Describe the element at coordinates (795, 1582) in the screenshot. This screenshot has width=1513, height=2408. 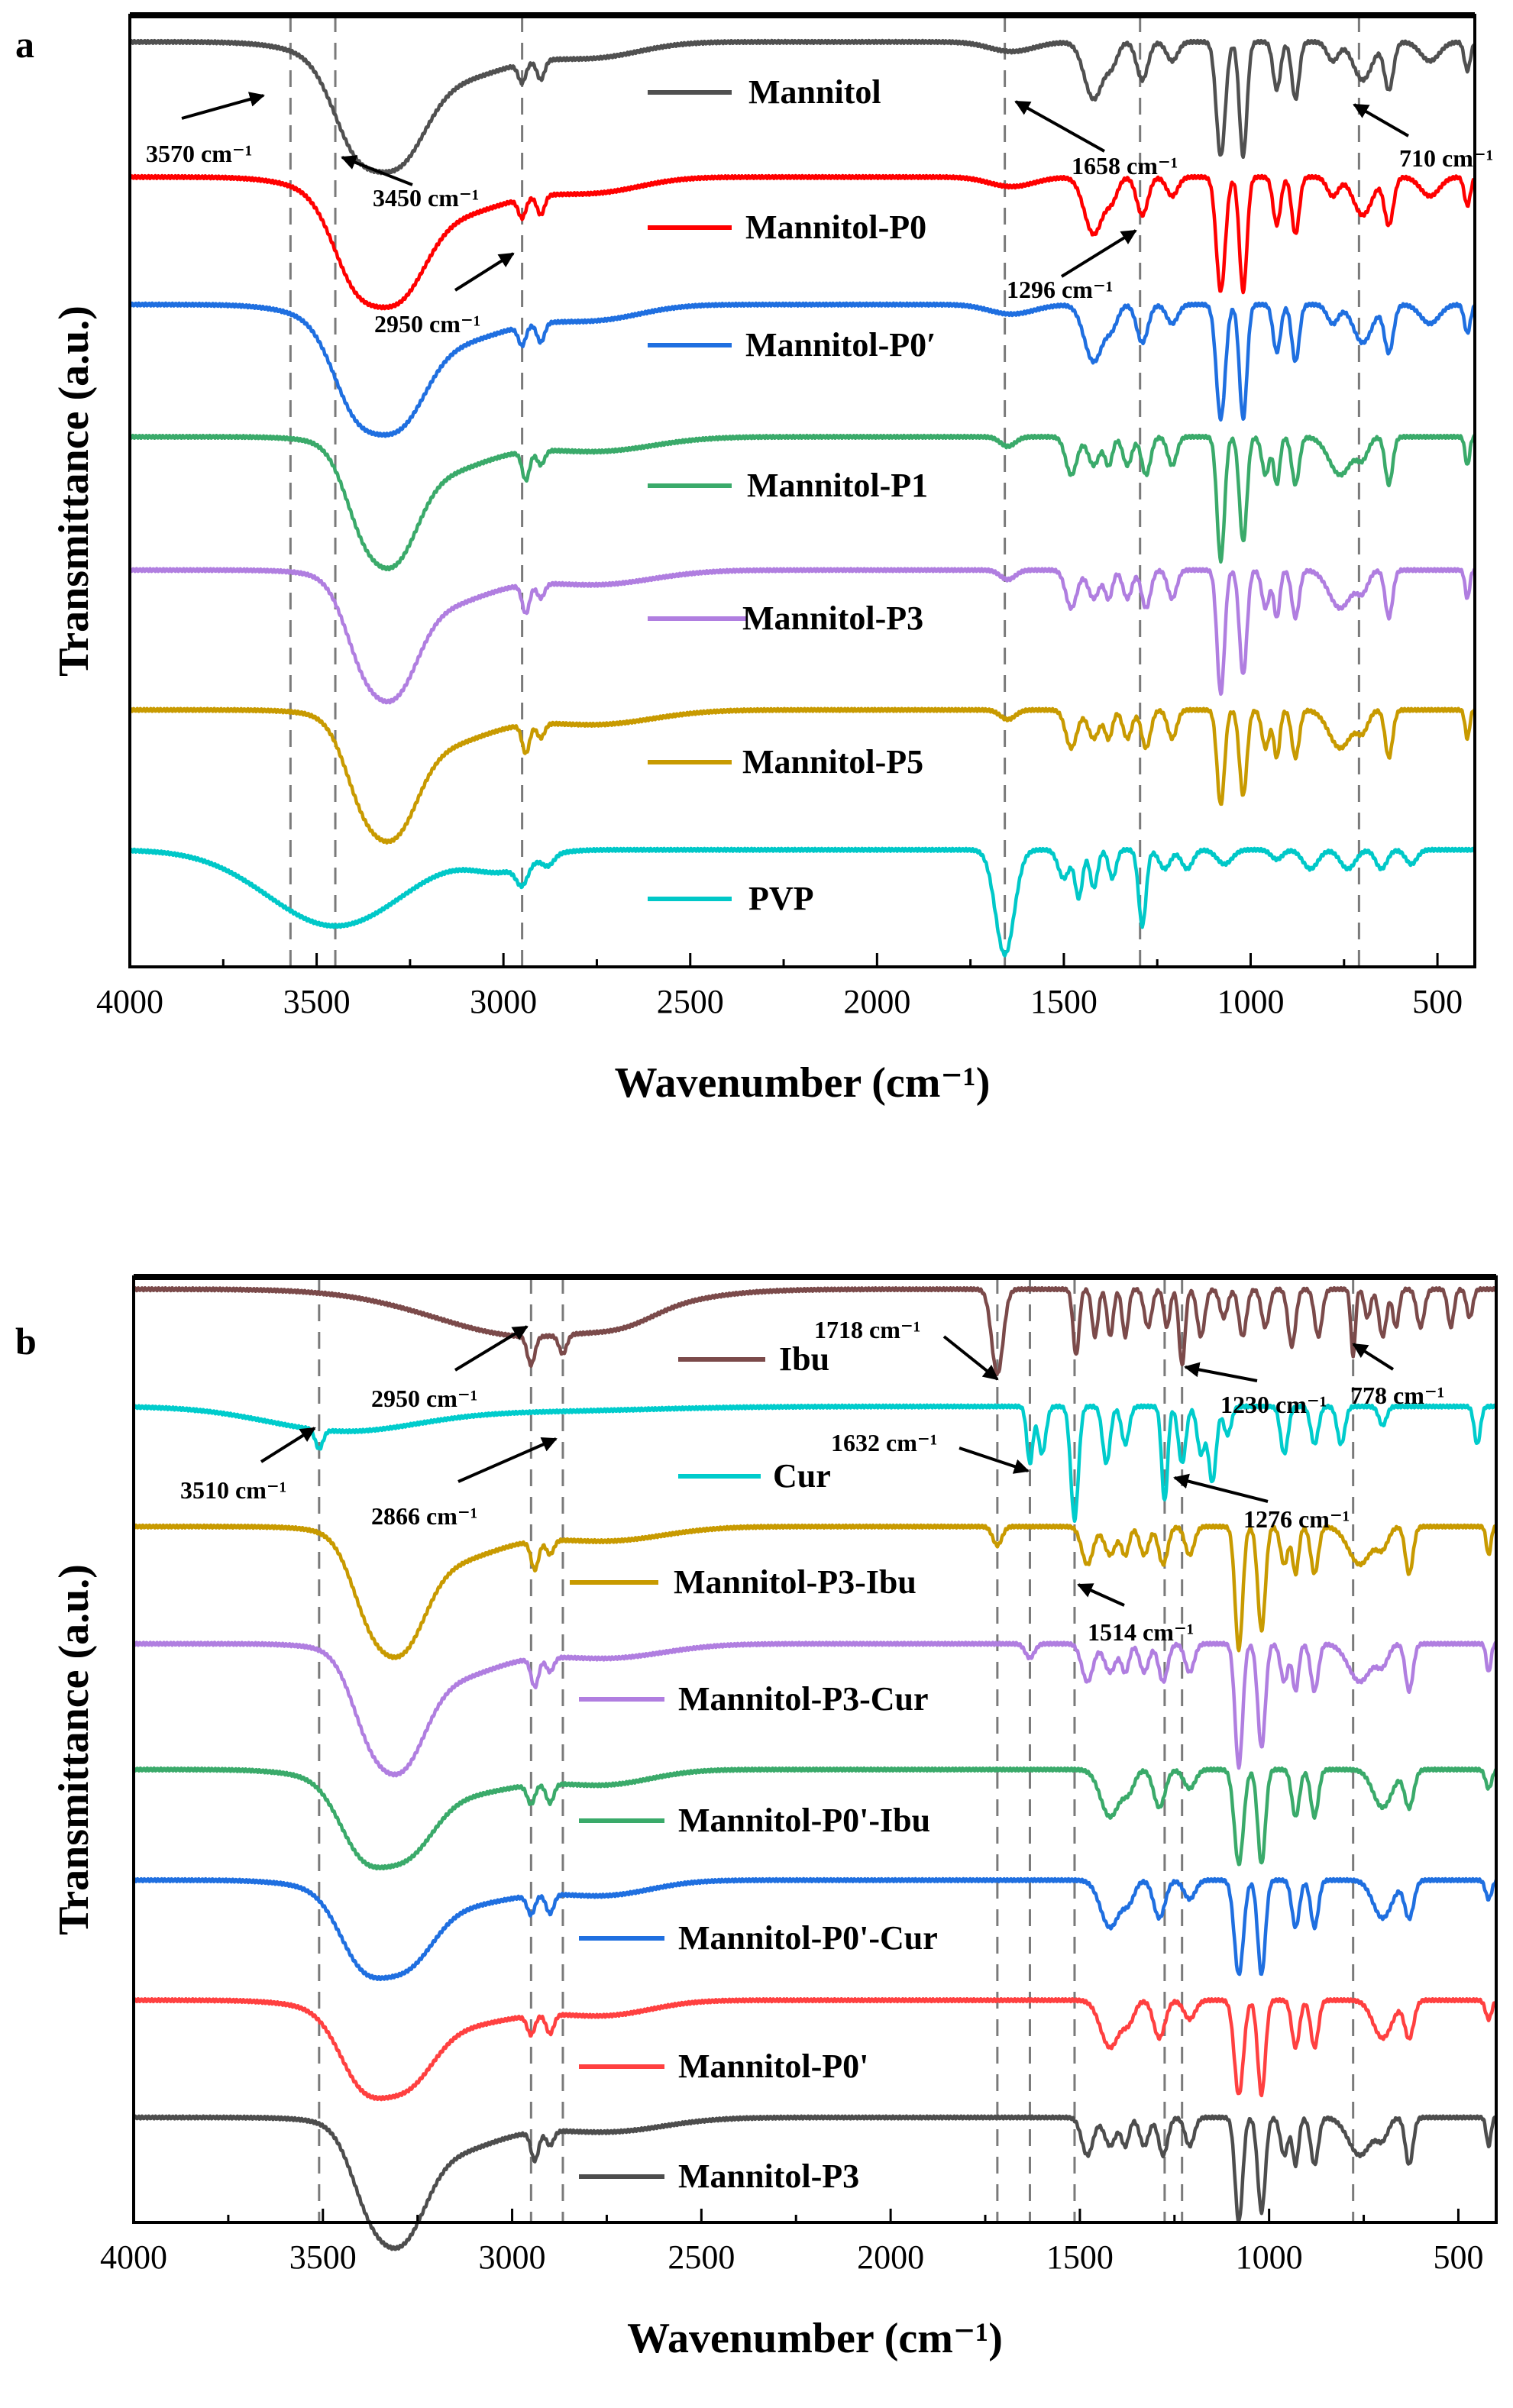
I see `legend-label: Mannitol-P3-Ibu` at that location.